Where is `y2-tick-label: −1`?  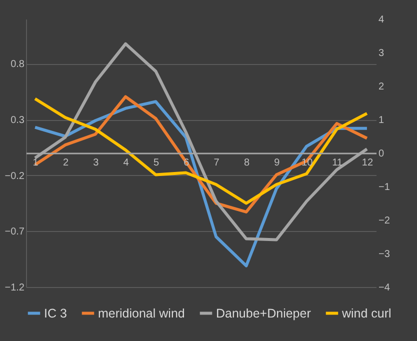
y2-tick-label: −1 is located at coordinates (384, 187).